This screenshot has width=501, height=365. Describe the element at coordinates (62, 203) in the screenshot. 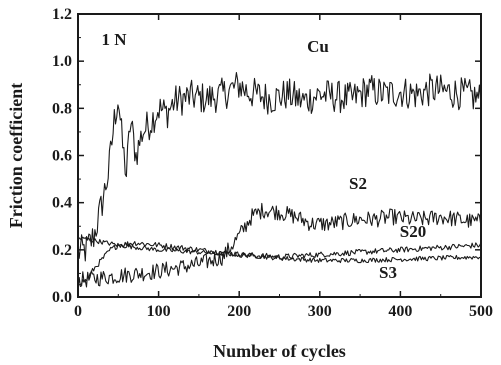

I see `y-tick-label: 0.4` at that location.